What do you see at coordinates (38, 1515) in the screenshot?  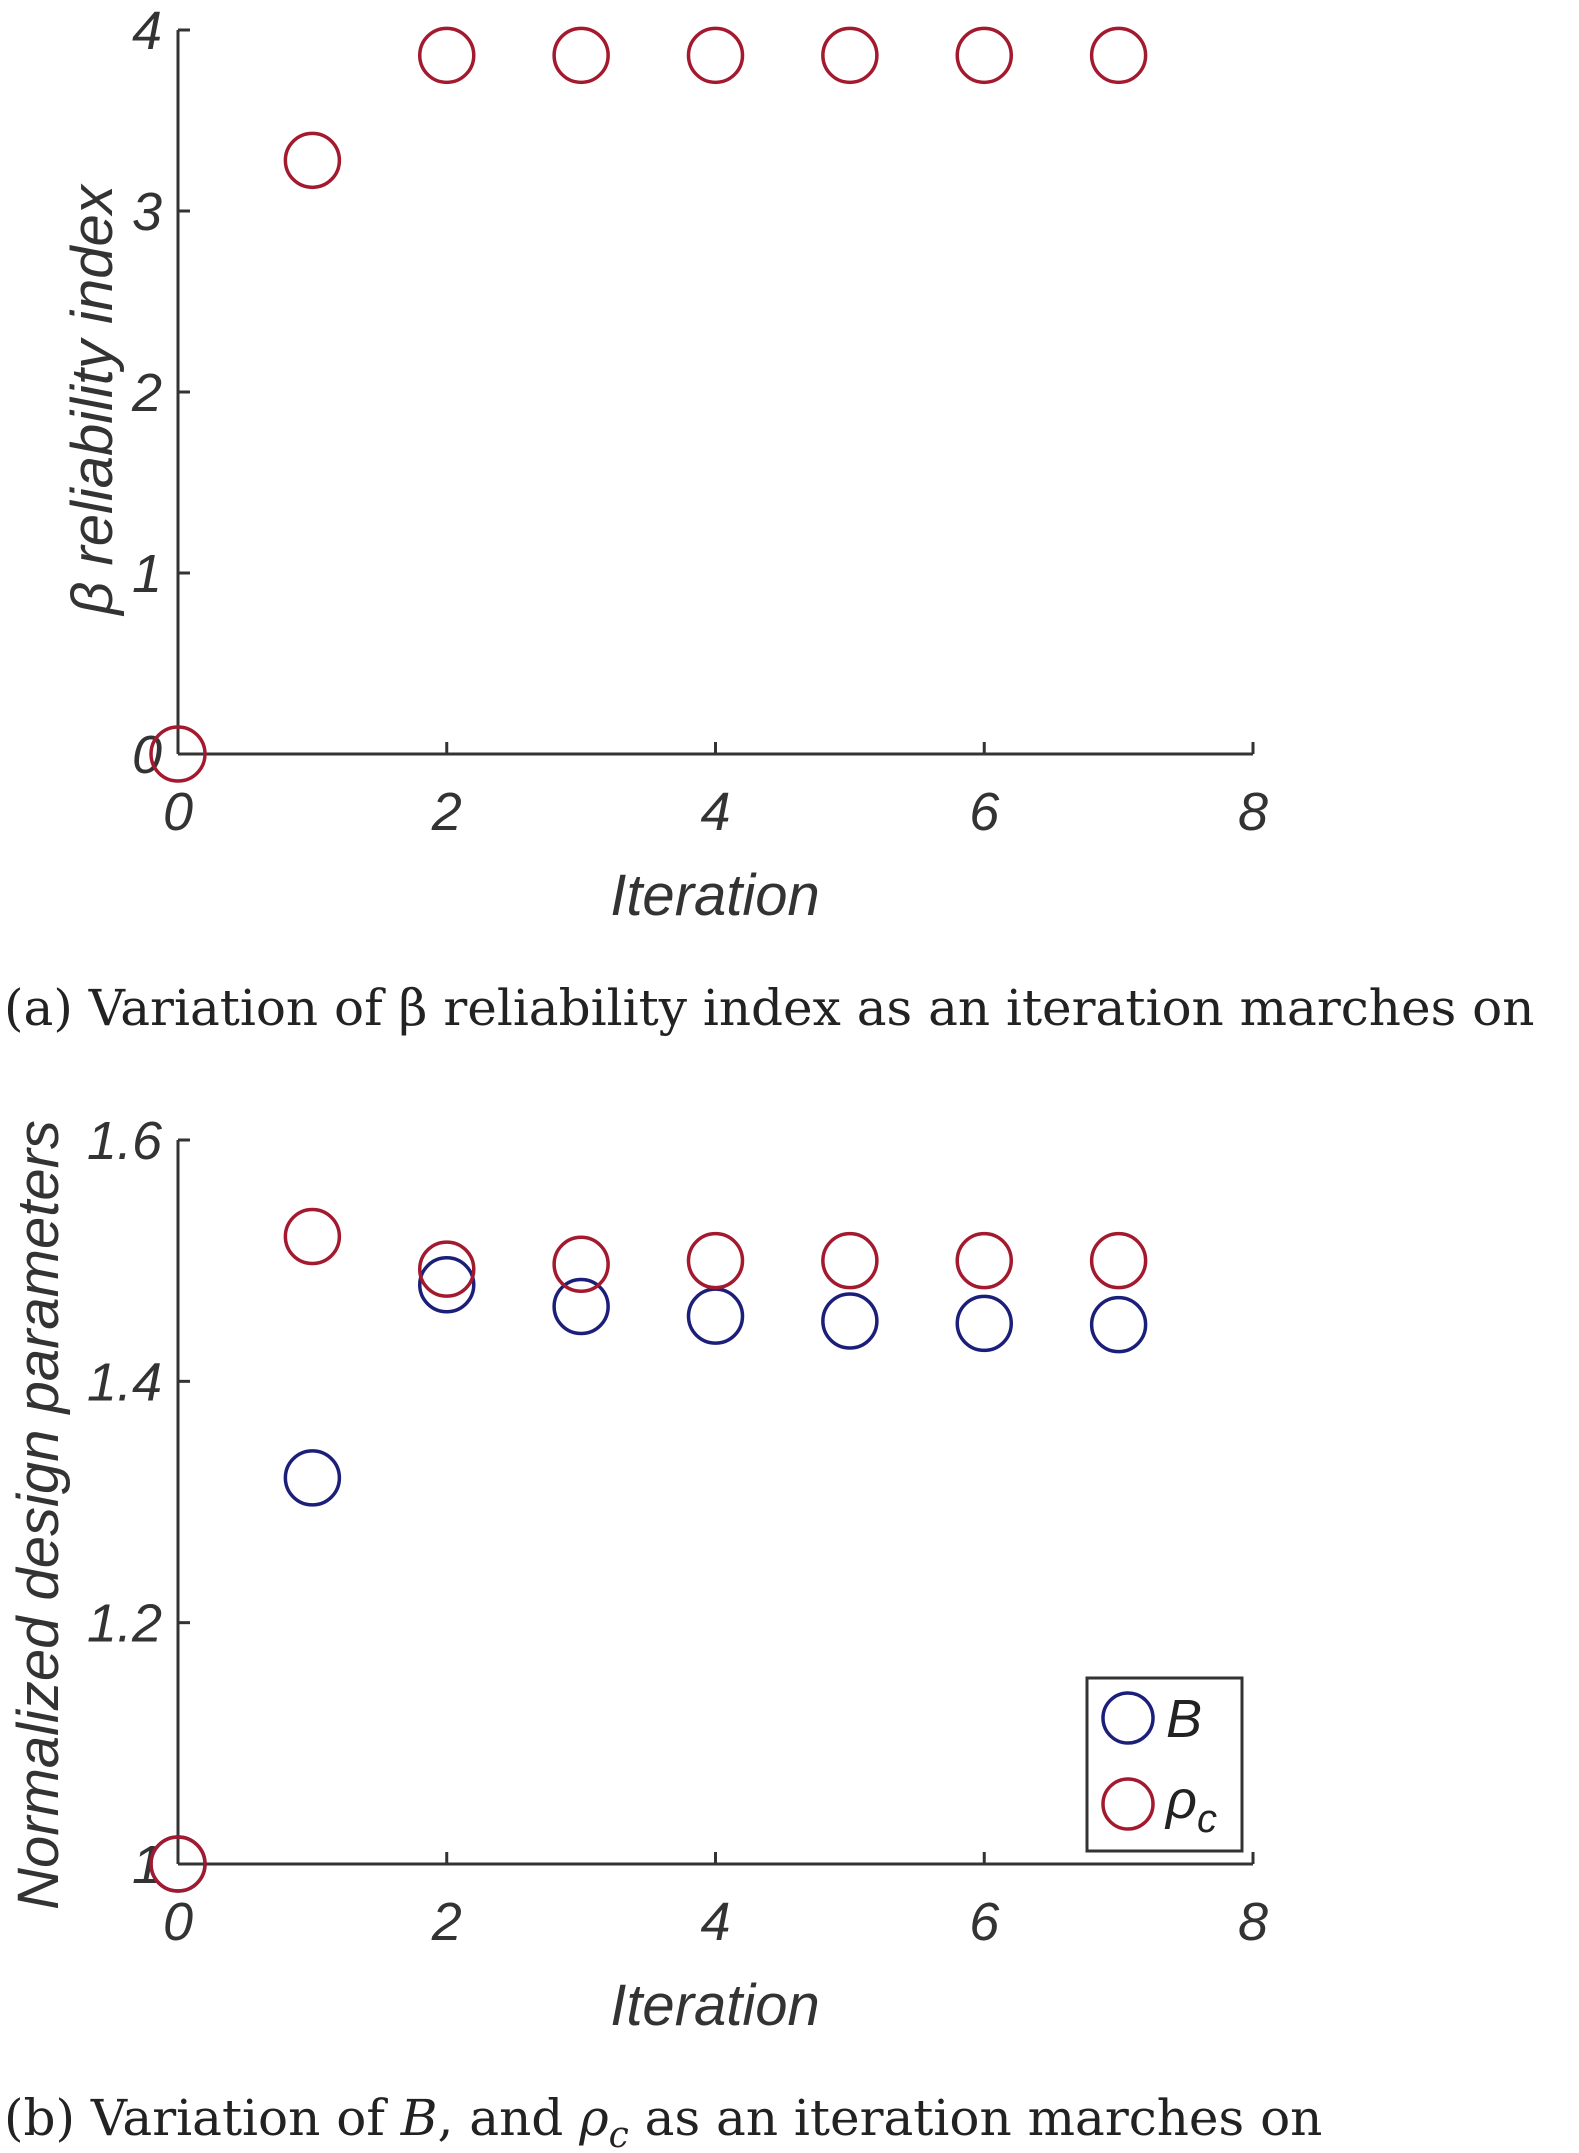 I see `panel-b-y-axis-label: Normalized design parameters` at bounding box center [38, 1515].